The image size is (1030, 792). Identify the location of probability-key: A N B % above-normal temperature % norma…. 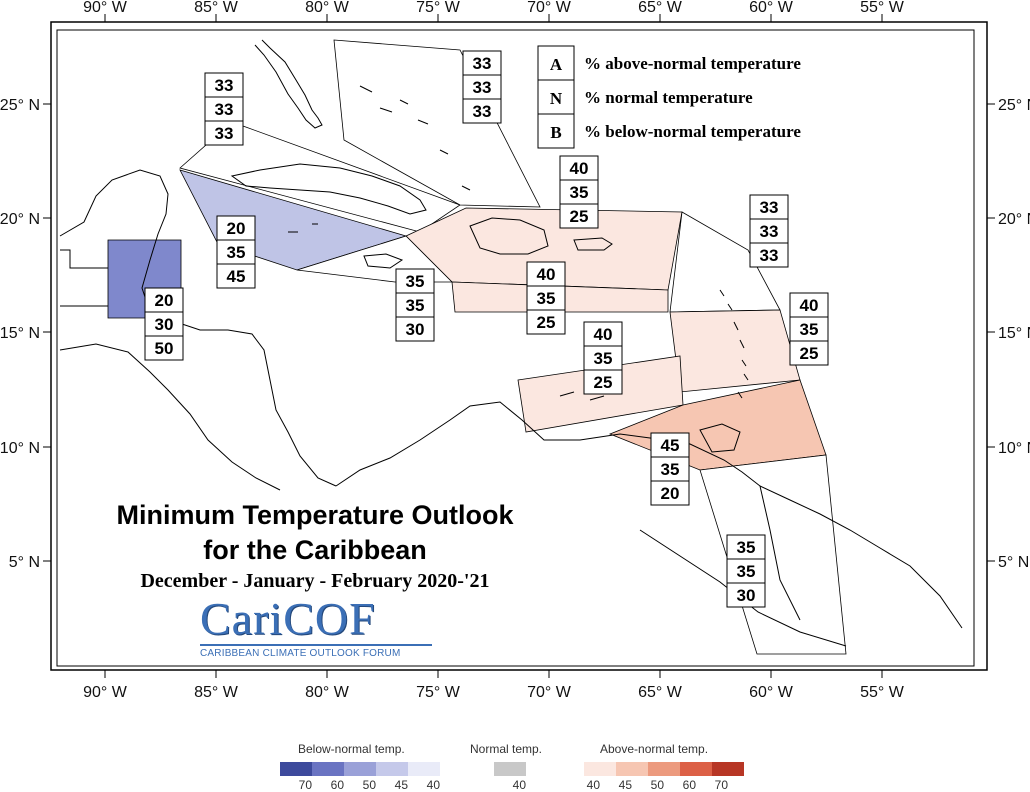
(669, 97).